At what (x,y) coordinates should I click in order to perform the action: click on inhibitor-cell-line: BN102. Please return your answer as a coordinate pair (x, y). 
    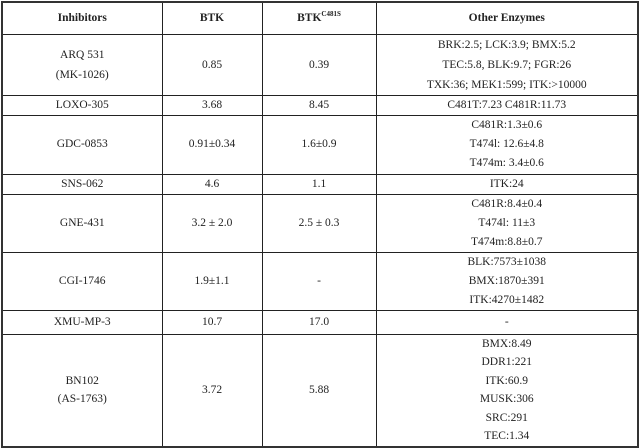
    Looking at the image, I should click on (82, 380).